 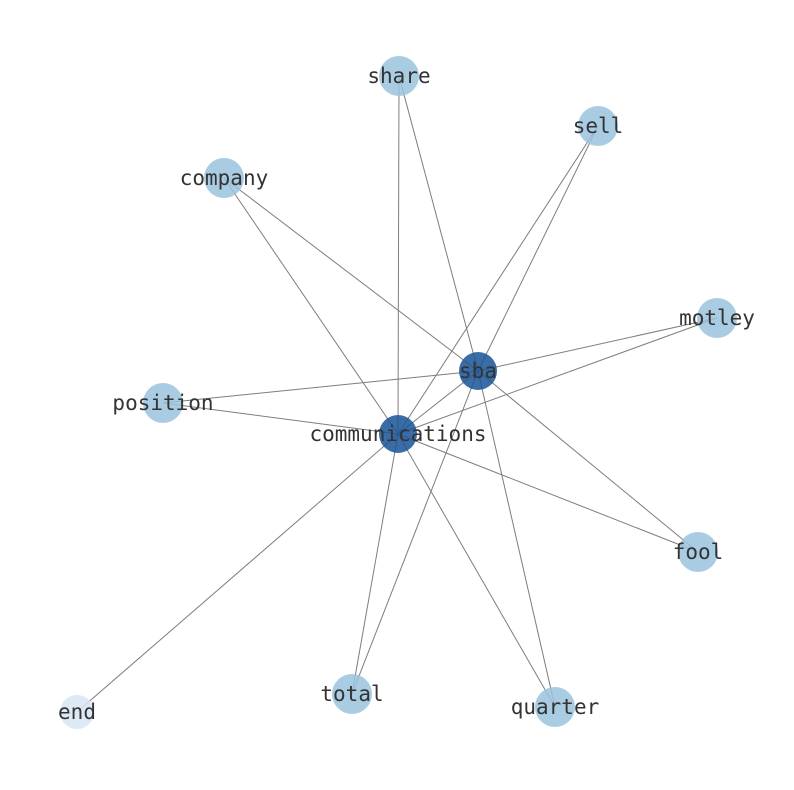 I want to click on node-end, so click(x=77, y=712).